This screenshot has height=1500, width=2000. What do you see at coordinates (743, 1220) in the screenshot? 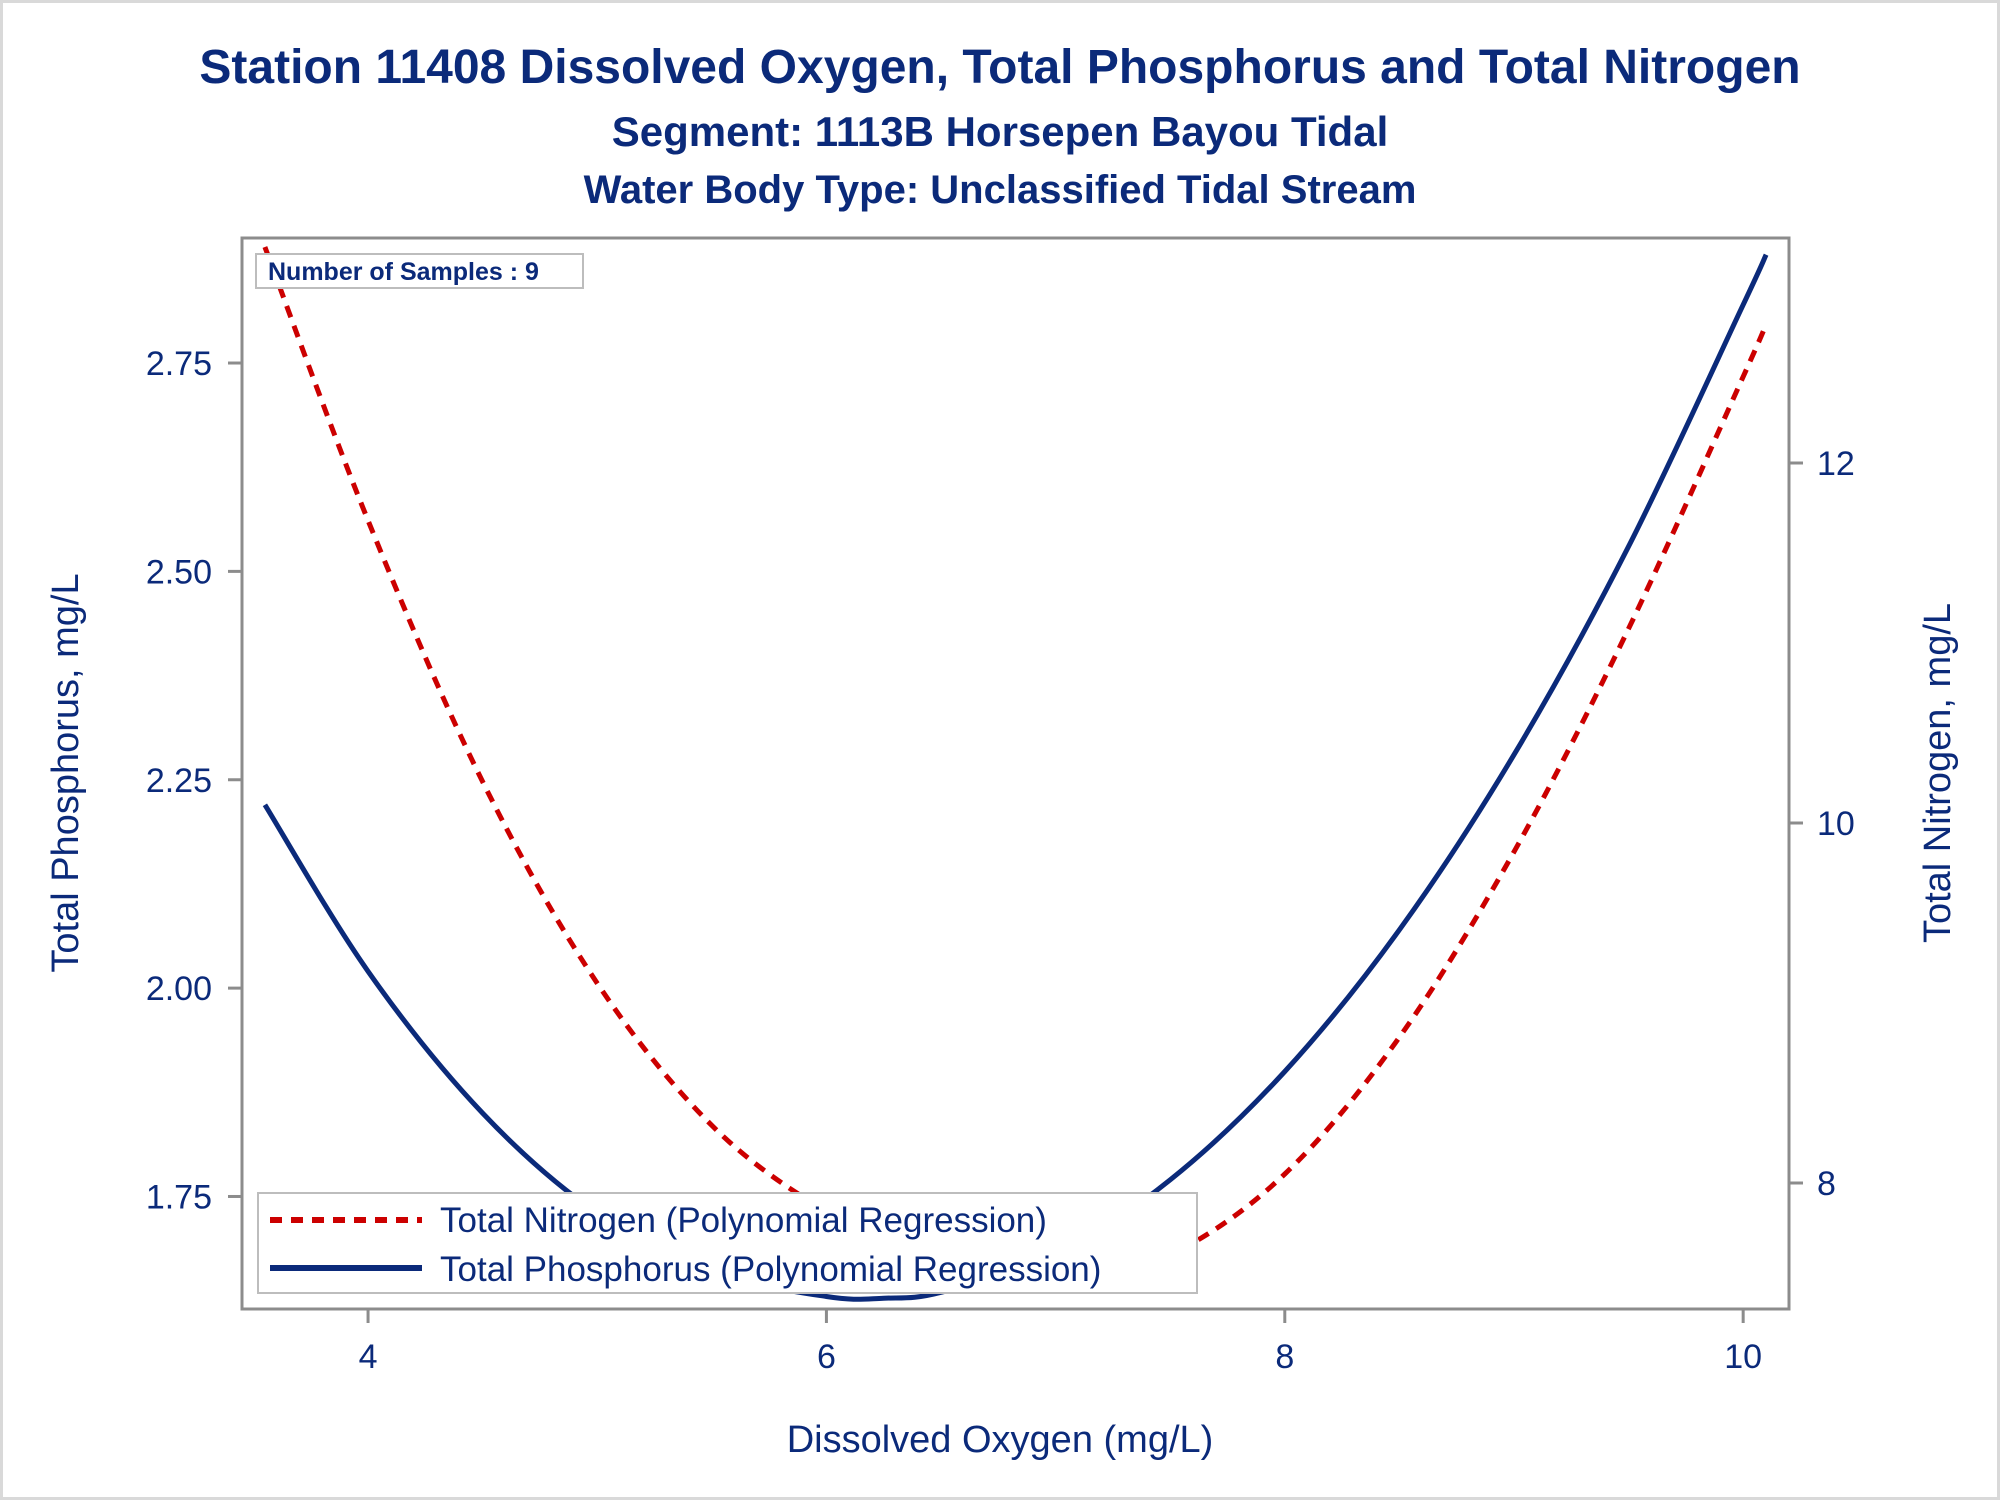
I see `legend-nitrogen-label: Total Nitrogen (Polynomial Regression)` at bounding box center [743, 1220].